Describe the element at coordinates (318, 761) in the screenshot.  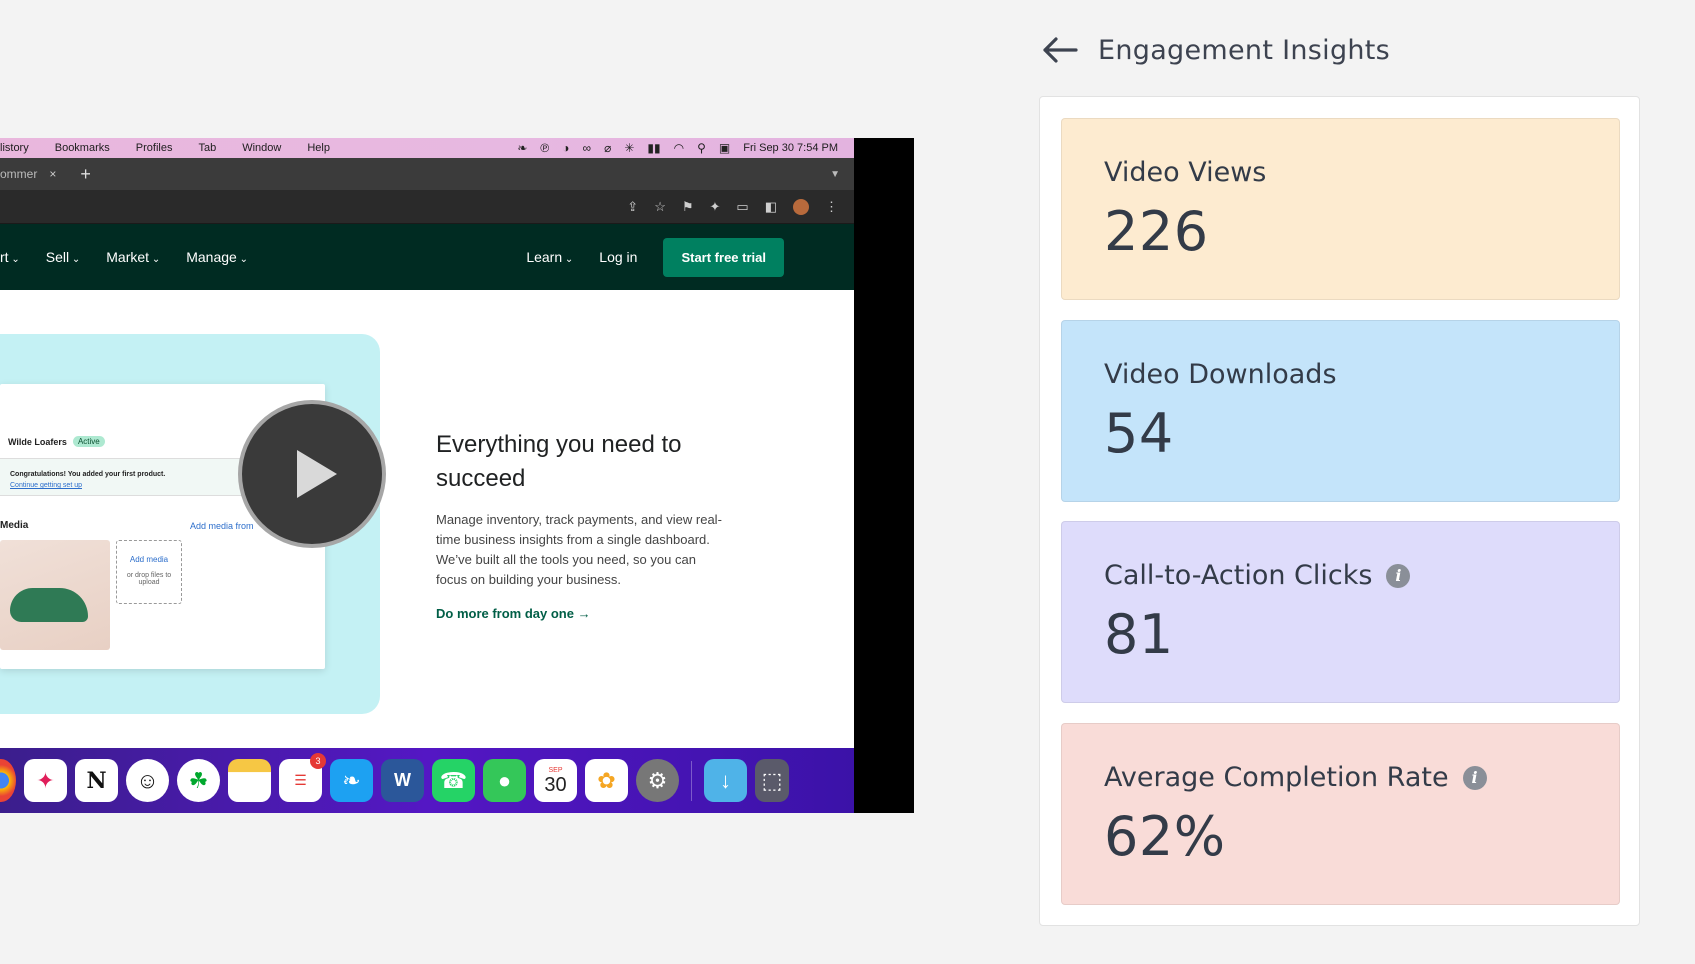
I see `reminders-badge: 3` at that location.